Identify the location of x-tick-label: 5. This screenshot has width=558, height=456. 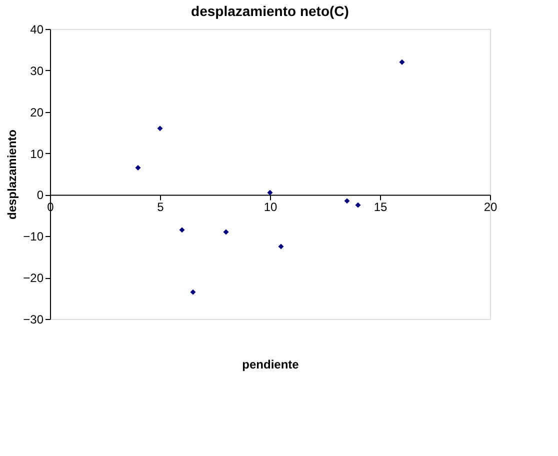
(160, 207).